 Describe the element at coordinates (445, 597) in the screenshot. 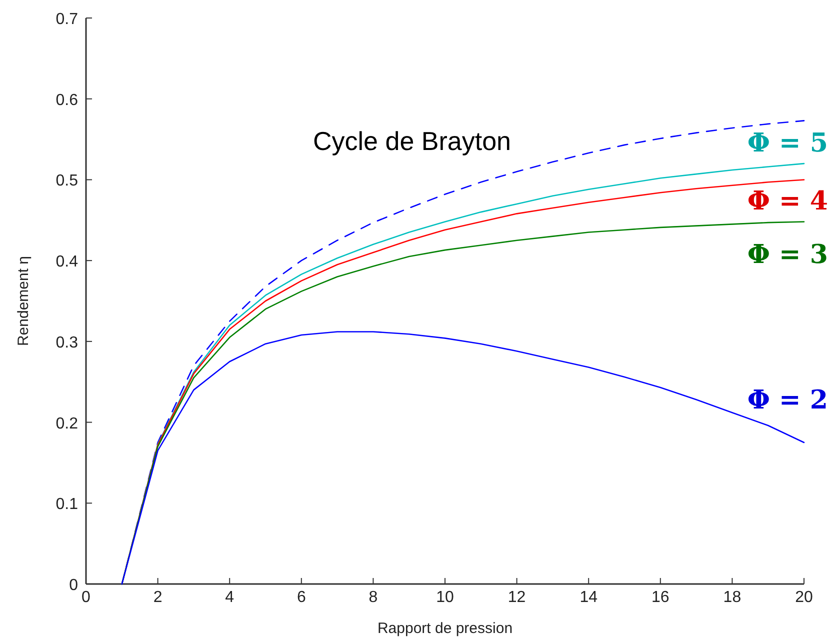

I see `x-tick-label: 10` at that location.